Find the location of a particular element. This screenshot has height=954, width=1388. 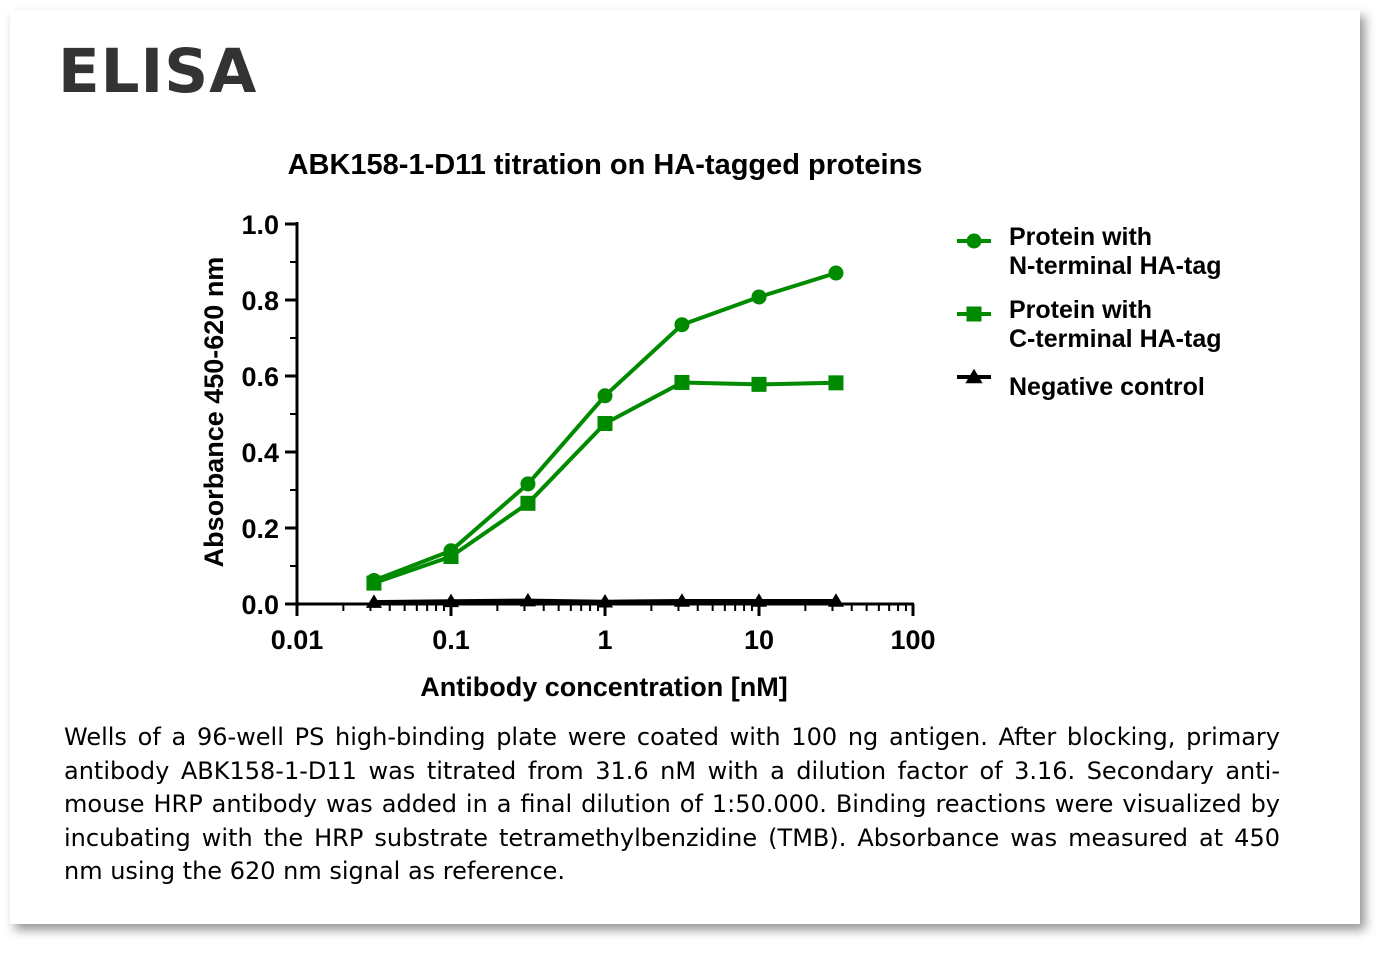

legend-label: C-terminal HA-tag is located at coordinates (1115, 339).